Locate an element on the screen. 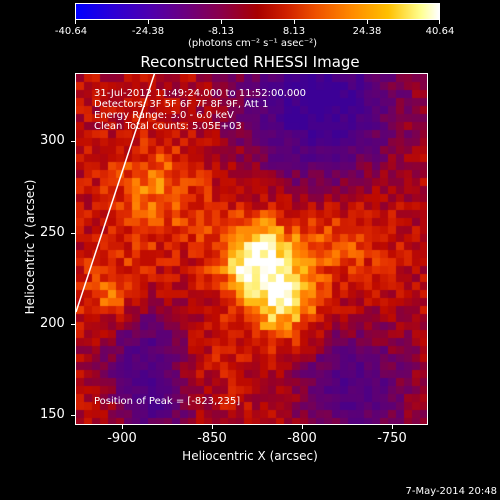 The width and height of the screenshot is (500, 500). date-stamp: 7-May-2014 20:48 is located at coordinates (451, 491).